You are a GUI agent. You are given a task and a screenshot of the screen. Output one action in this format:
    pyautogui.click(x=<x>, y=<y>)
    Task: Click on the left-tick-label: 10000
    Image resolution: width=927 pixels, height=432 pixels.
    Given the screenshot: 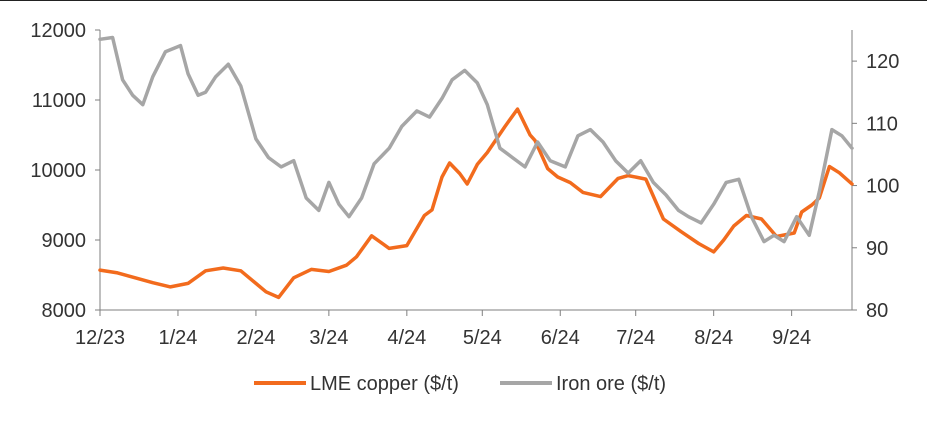 What is the action you would take?
    pyautogui.click(x=58, y=171)
    